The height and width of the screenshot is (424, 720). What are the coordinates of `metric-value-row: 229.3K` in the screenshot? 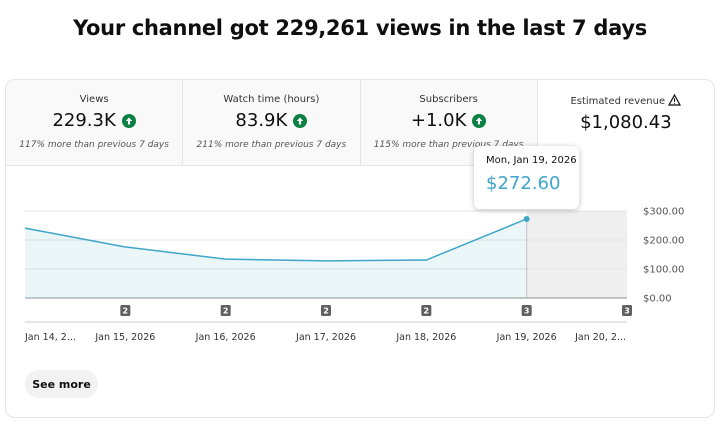 It's located at (94, 120).